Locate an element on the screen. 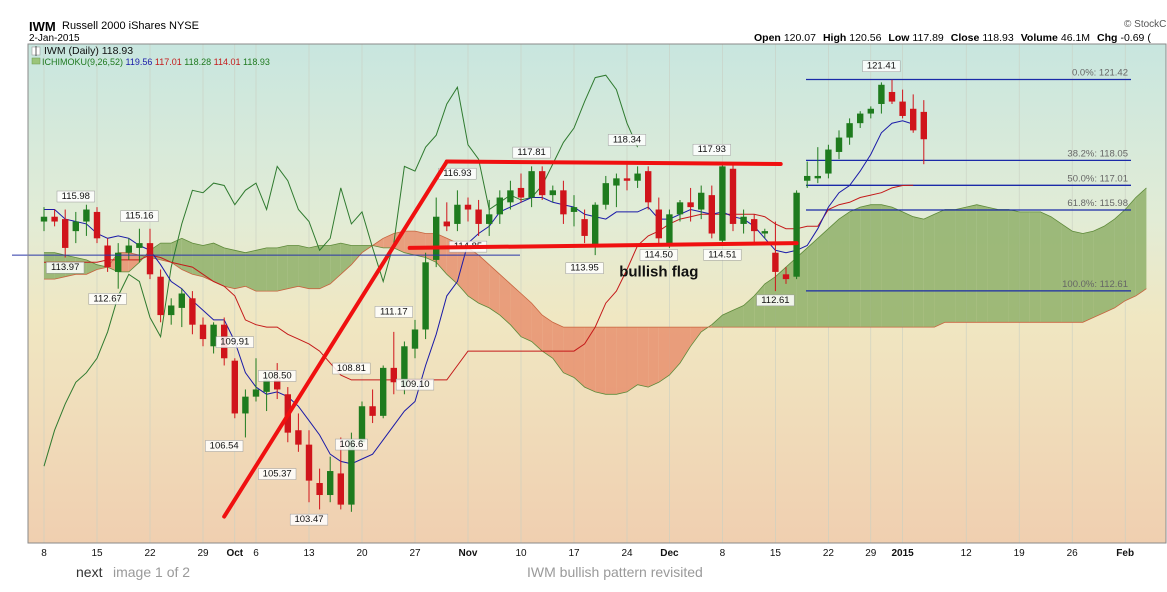  next-link: next is located at coordinates (89, 572).